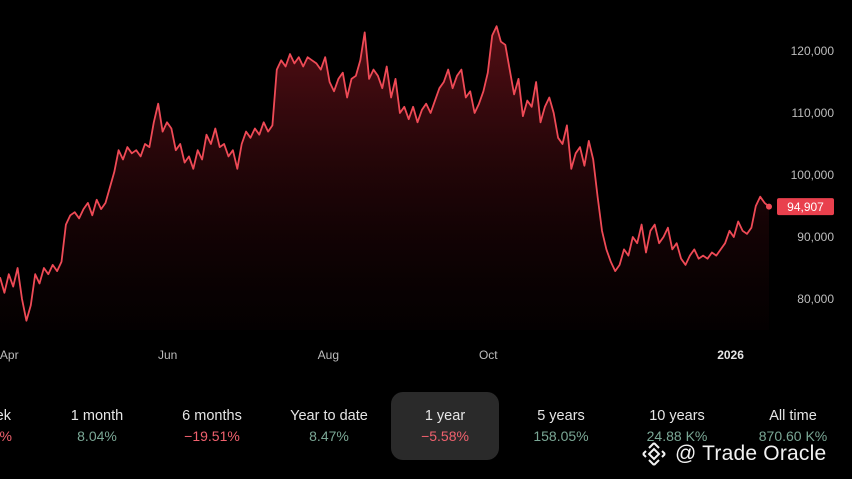  Describe the element at coordinates (677, 426) in the screenshot. I see `period-tab-10-years: 10 years 24.88 K%` at that location.